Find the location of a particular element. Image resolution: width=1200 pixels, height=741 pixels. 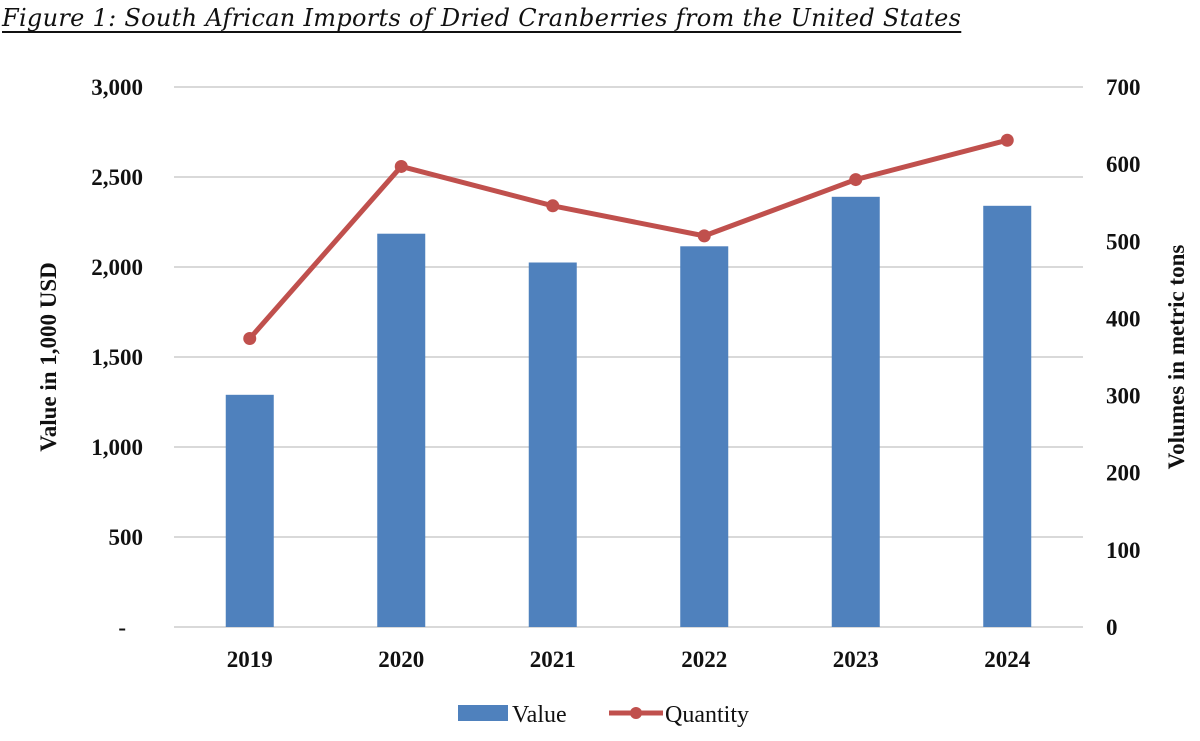

left-tick-label: 500 is located at coordinates (126, 537).